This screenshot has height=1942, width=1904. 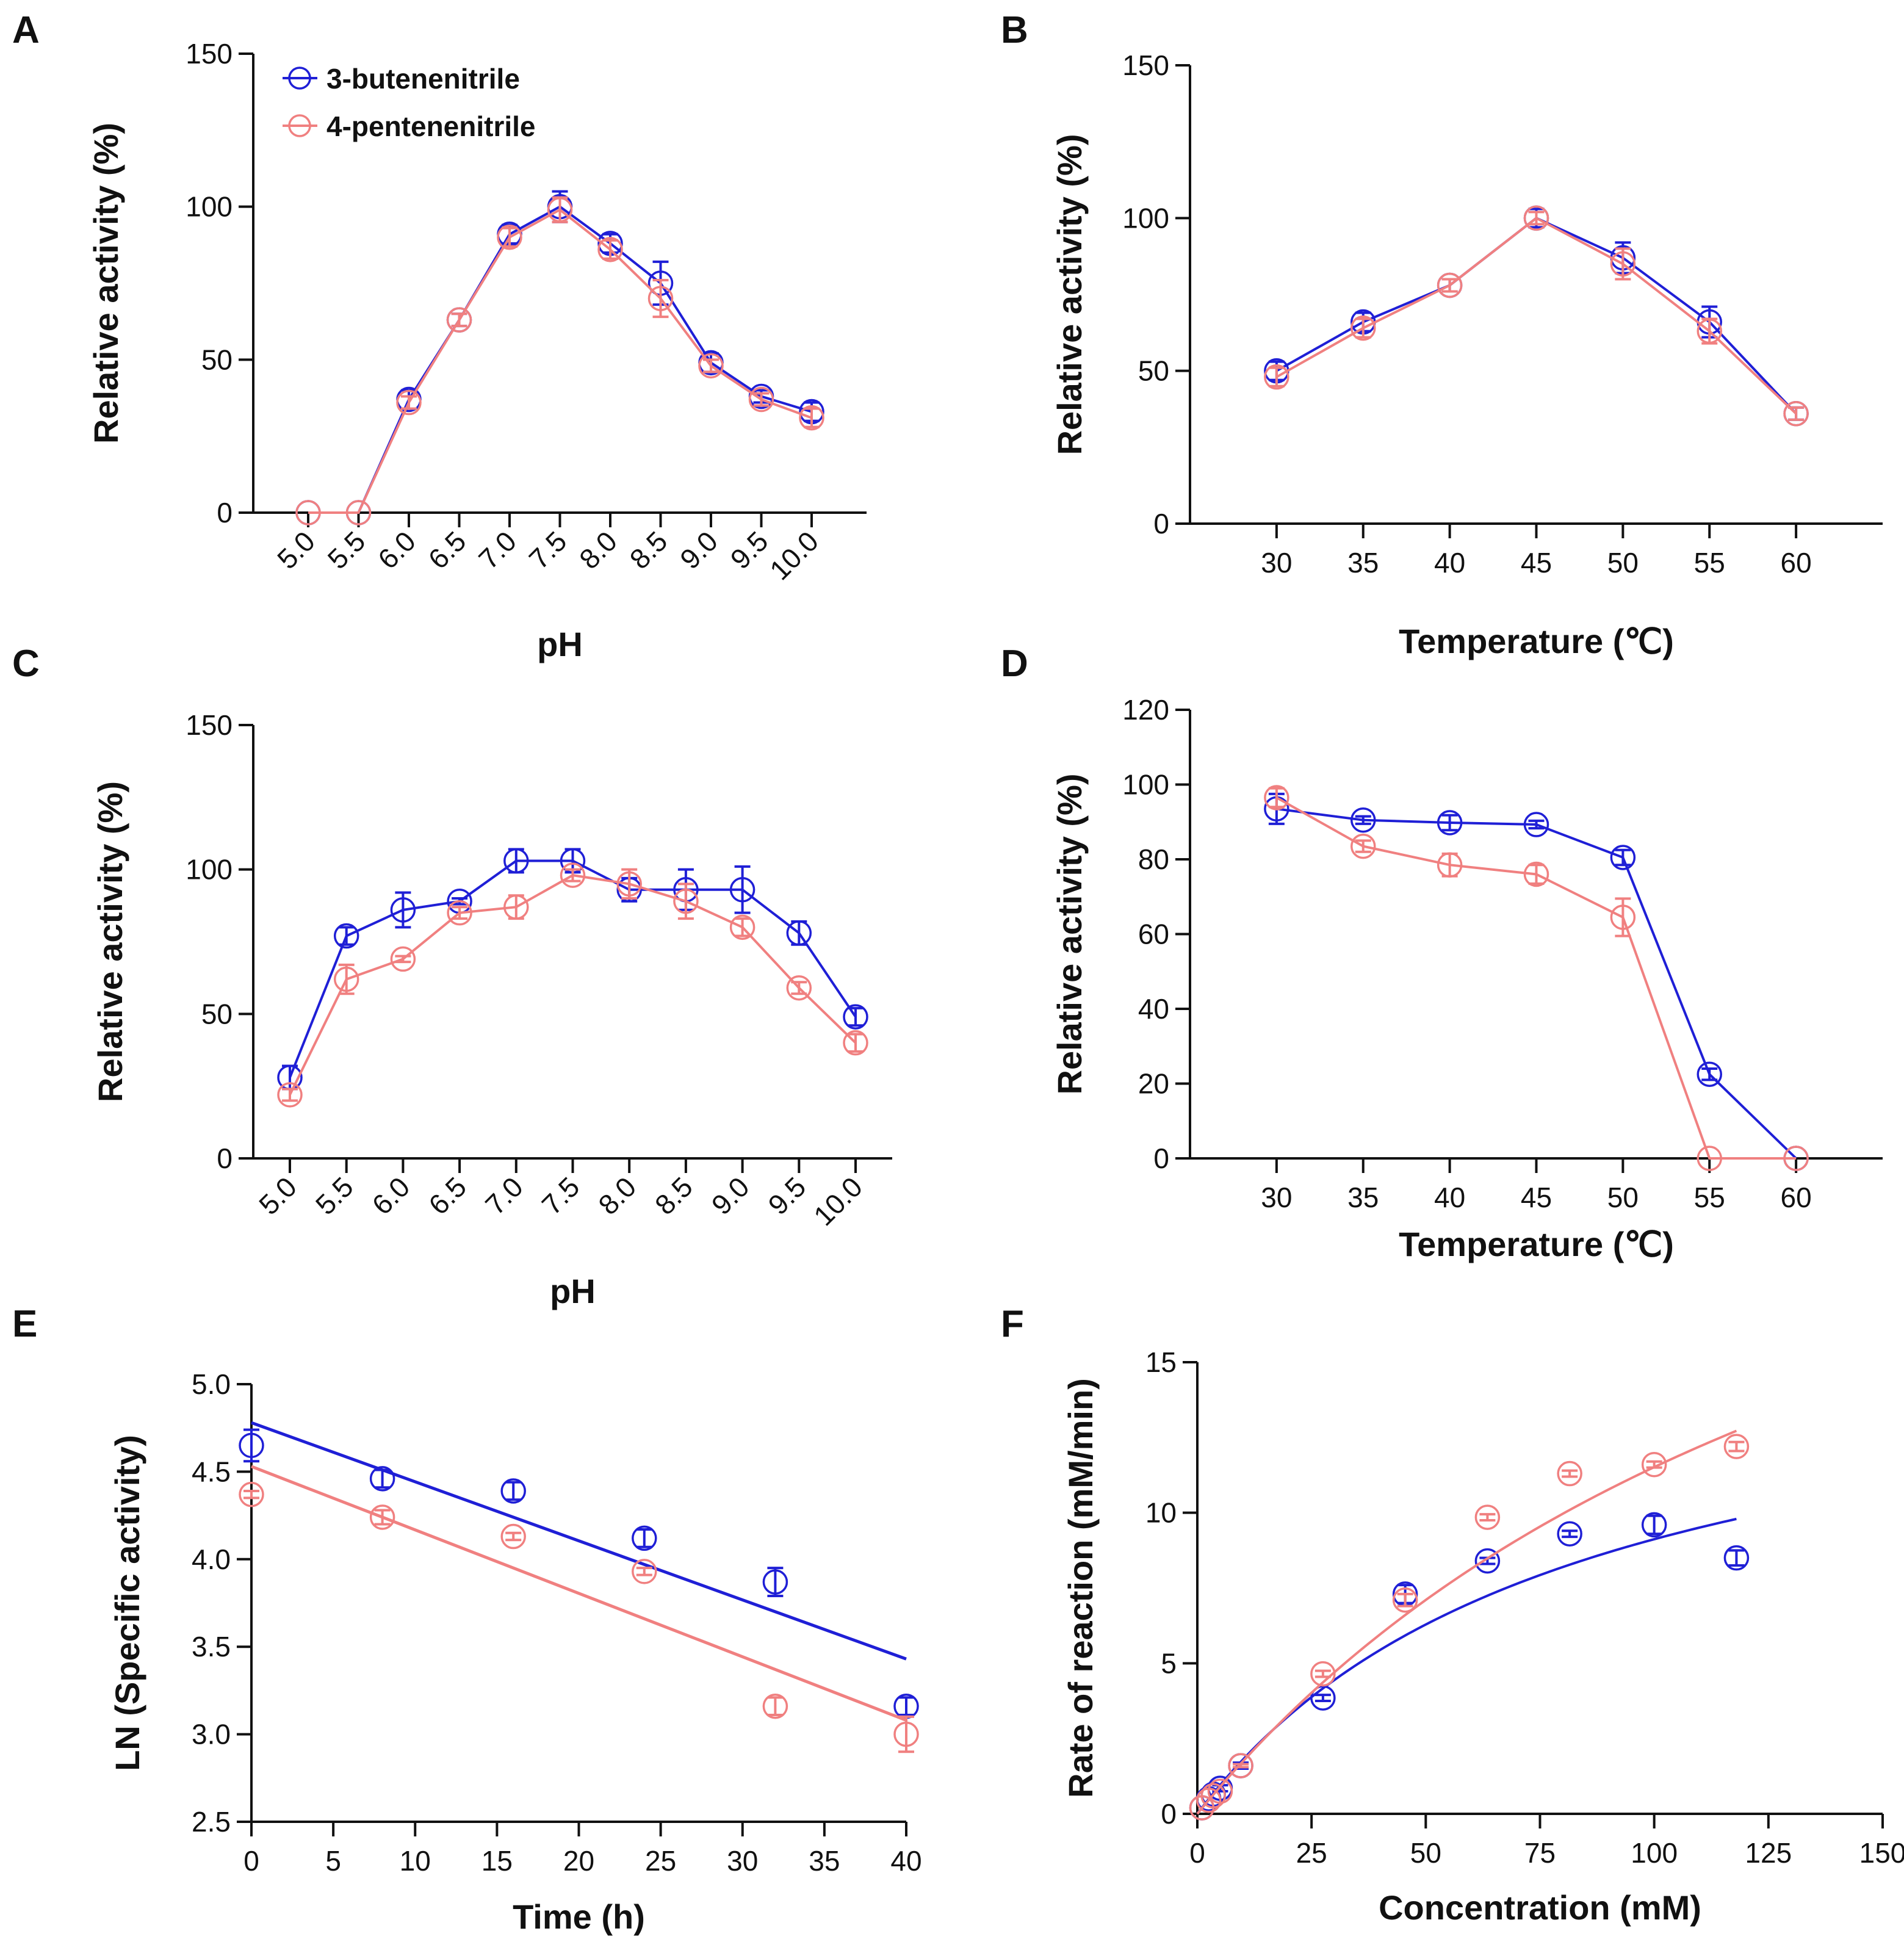 What do you see at coordinates (1080, 1588) in the screenshot?
I see `y-axis-title: Rate of reaction (mM/min)` at bounding box center [1080, 1588].